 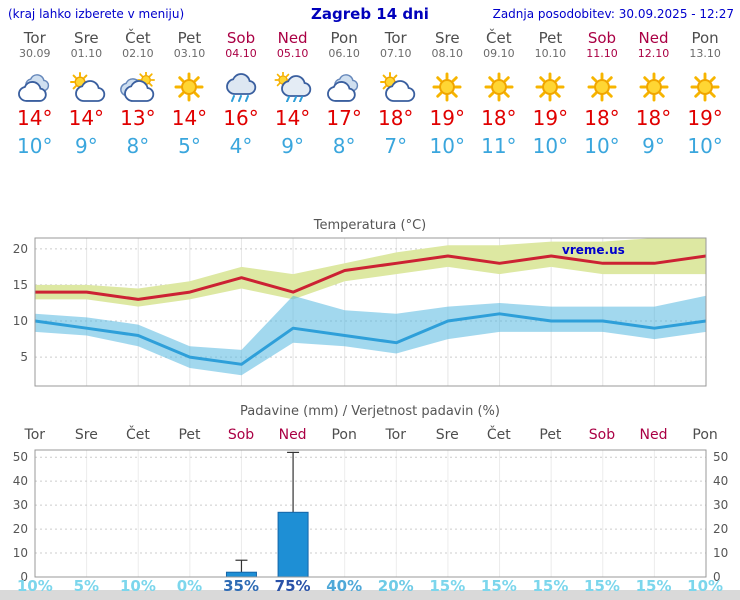 I want to click on precip-day-label: Sre, so click(x=447, y=435).